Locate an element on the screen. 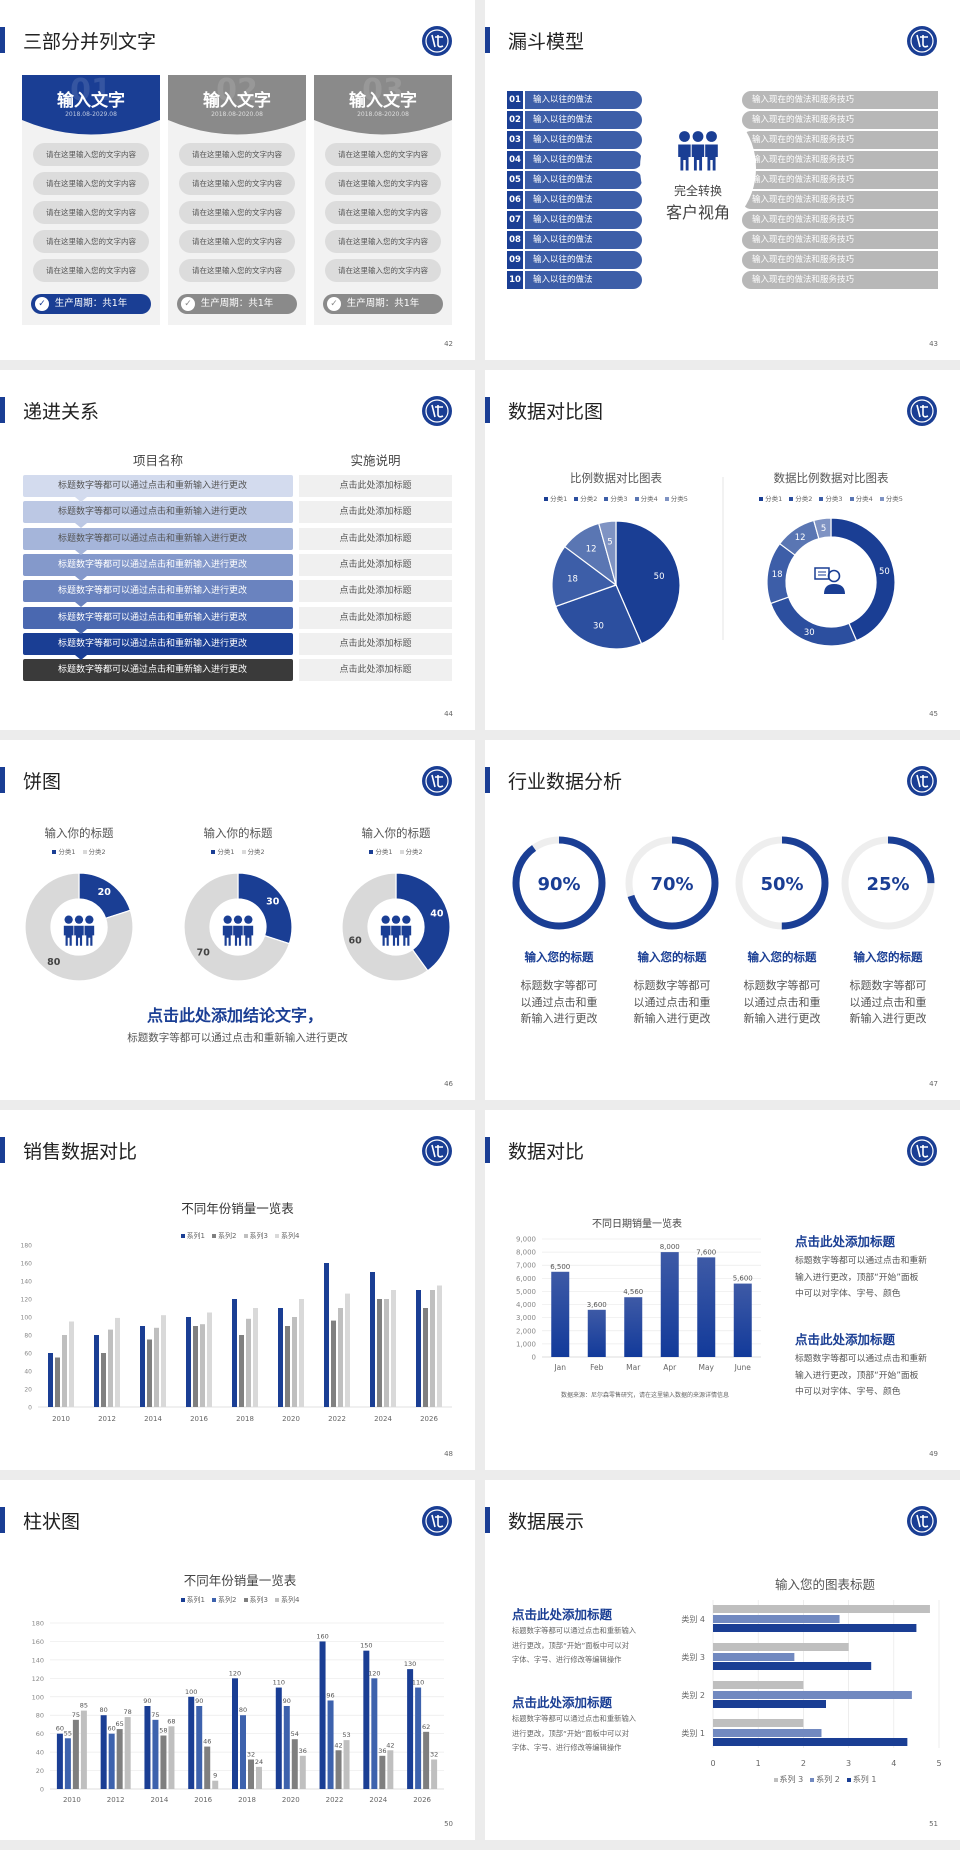 The image size is (960, 1850). chart-title: 不同年份销量一览表 is located at coordinates (240, 1580).